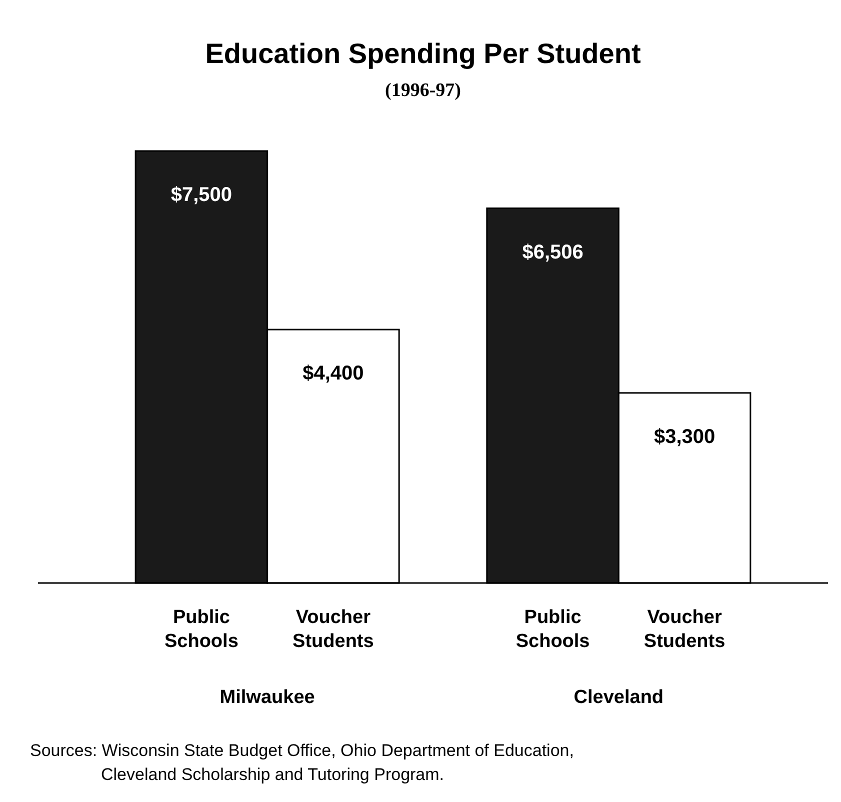  What do you see at coordinates (302, 762) in the screenshot?
I see `source-note: Sources: Wisconsin State Budget Office, Ohio Department of Education, Cleveland Scholarship and Tutoring Program.` at bounding box center [302, 762].